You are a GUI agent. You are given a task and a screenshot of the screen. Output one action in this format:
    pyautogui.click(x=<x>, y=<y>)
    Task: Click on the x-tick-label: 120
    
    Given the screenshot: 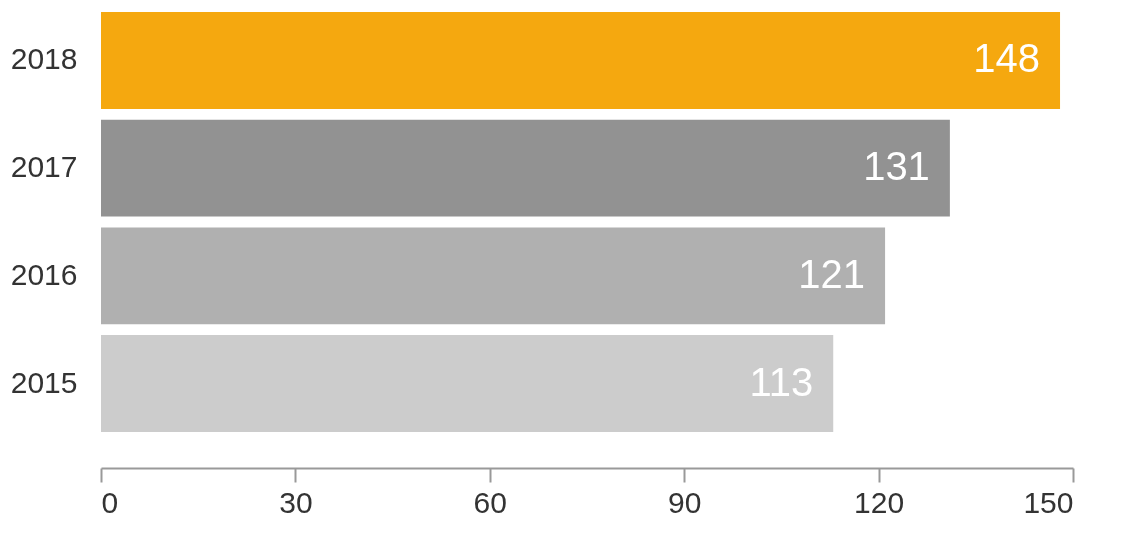 What is the action you would take?
    pyautogui.click(x=879, y=502)
    